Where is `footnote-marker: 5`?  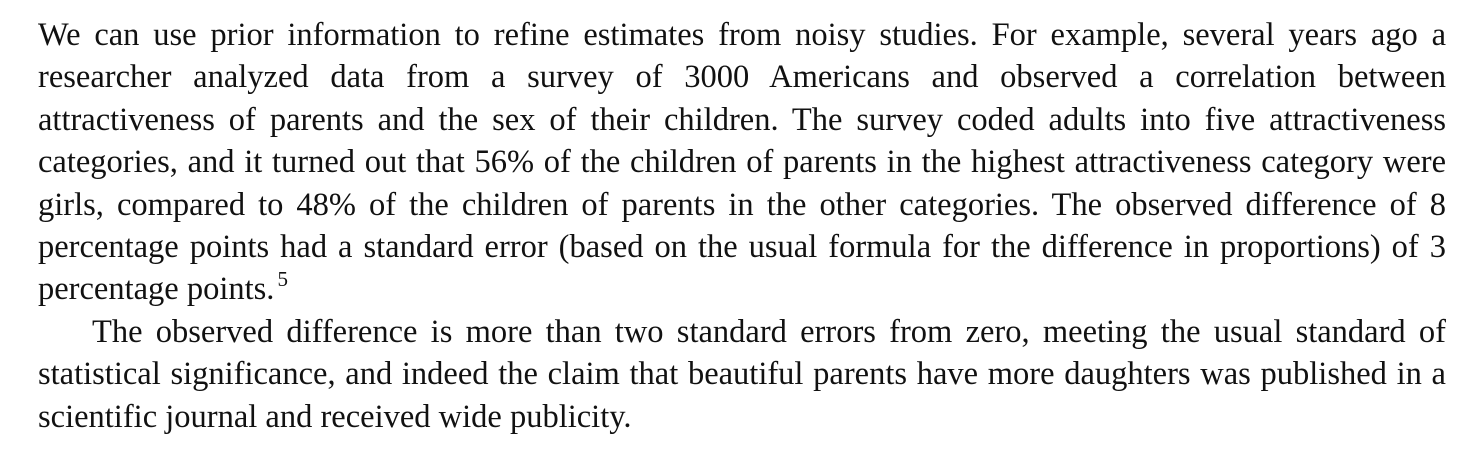
footnote-marker: 5 is located at coordinates (282, 279).